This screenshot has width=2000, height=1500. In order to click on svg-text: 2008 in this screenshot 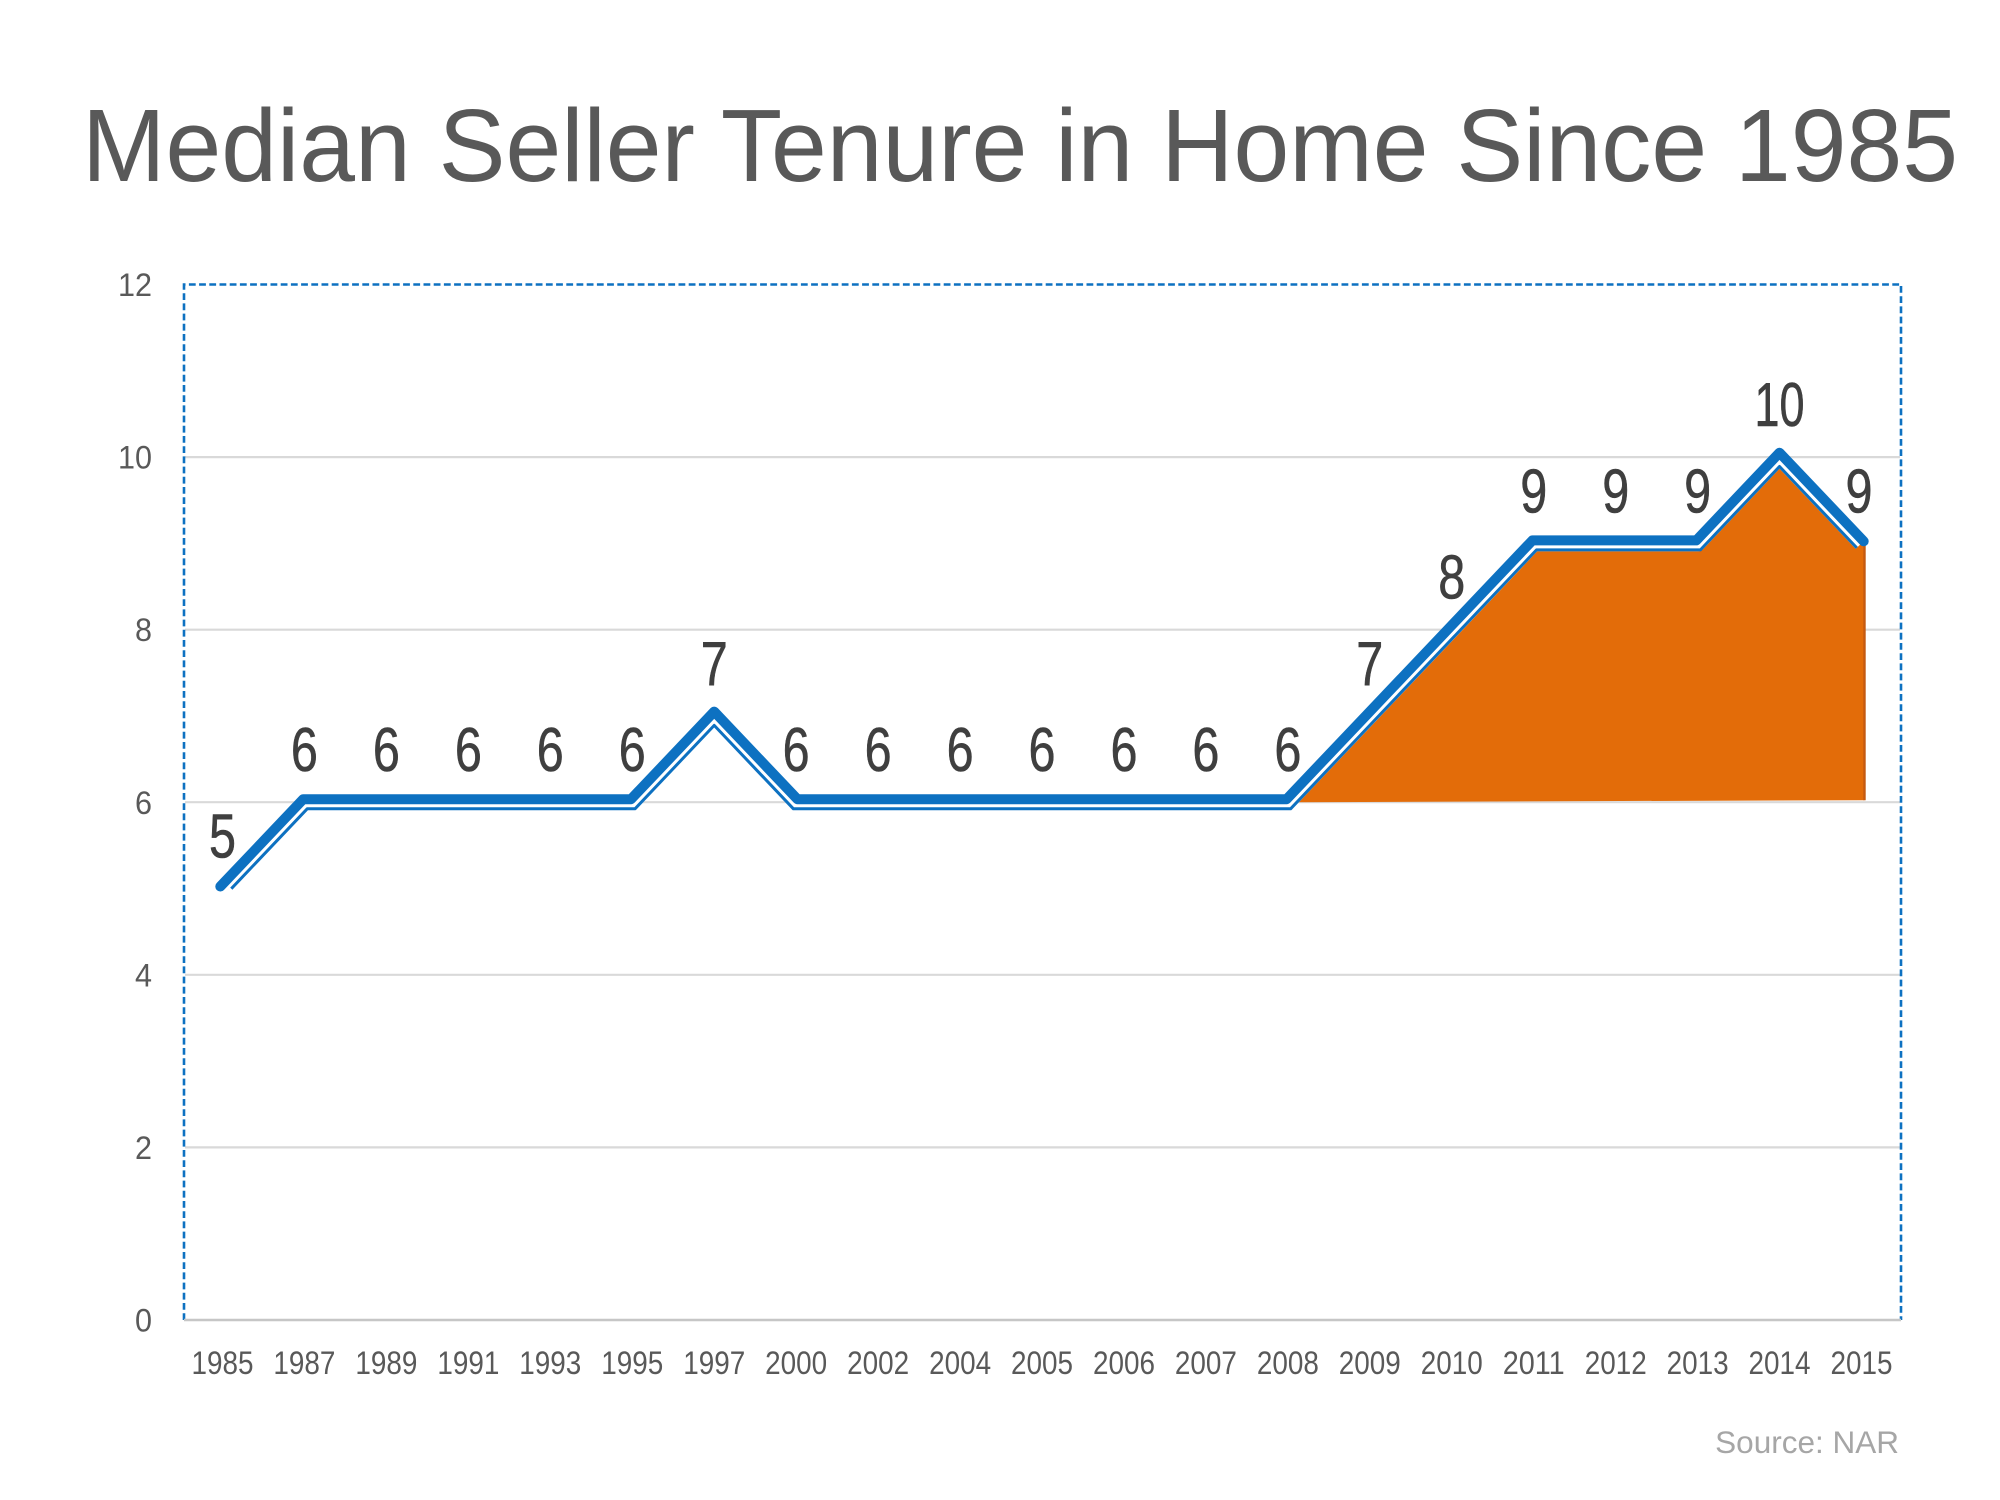, I will do `click(1288, 1363)`.